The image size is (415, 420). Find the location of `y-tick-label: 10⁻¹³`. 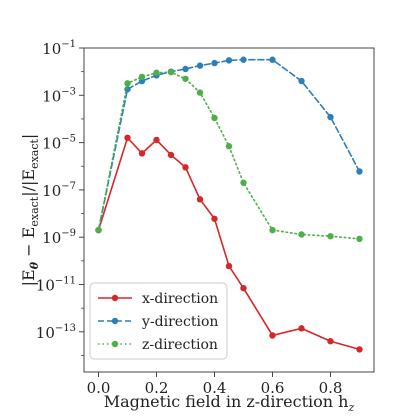

y-tick-label: 10⁻¹³ is located at coordinates (56, 332).